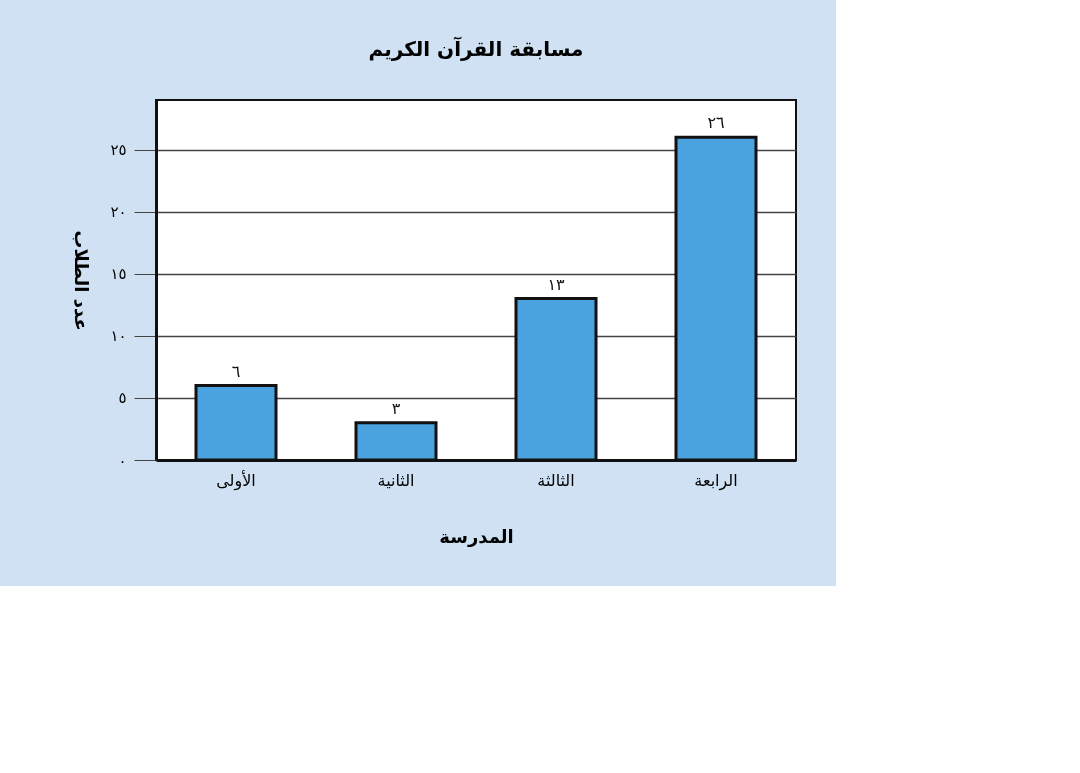  I want to click on x-axis-title: المدرسة, so click(476, 536).